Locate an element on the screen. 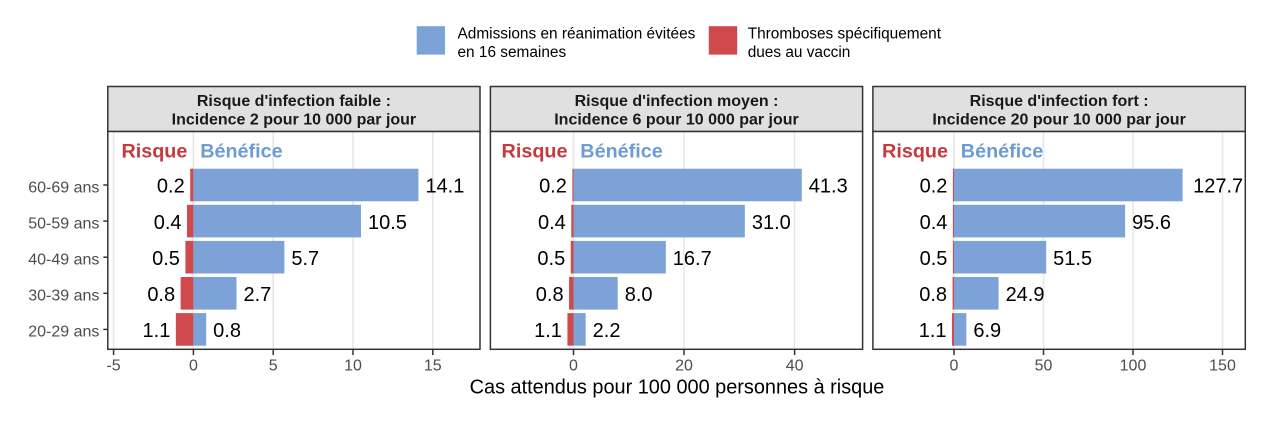 The height and width of the screenshot is (425, 1280). svg-text: 2.2 is located at coordinates (607, 331).